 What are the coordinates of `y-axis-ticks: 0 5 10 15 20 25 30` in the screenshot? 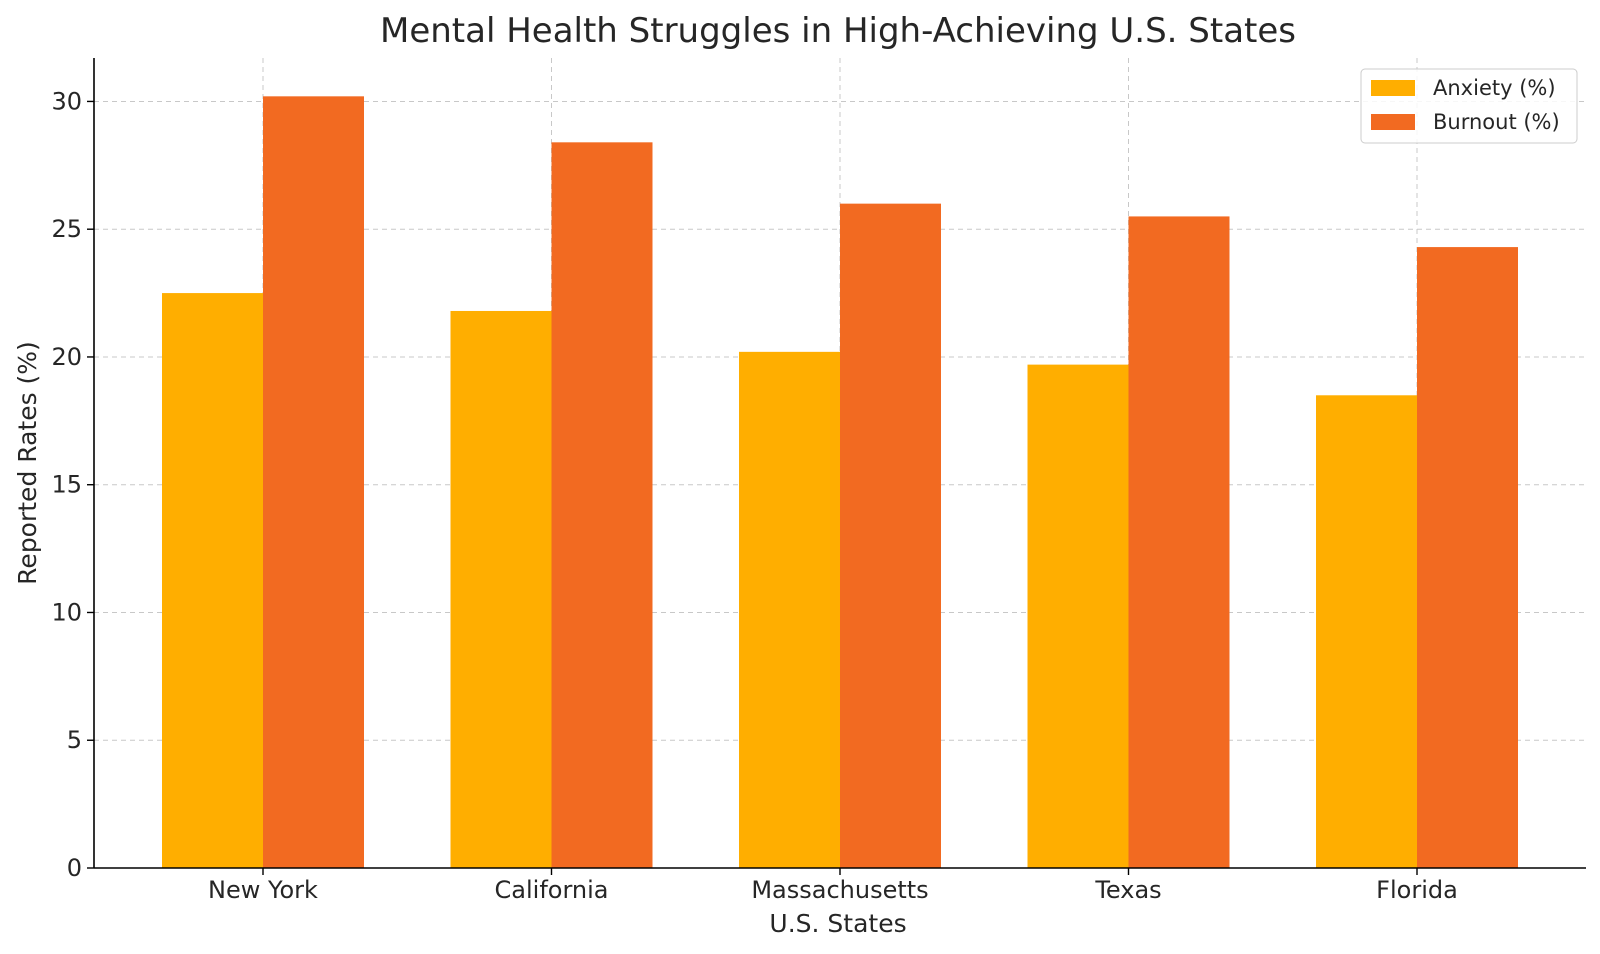 It's located at (72, 484).